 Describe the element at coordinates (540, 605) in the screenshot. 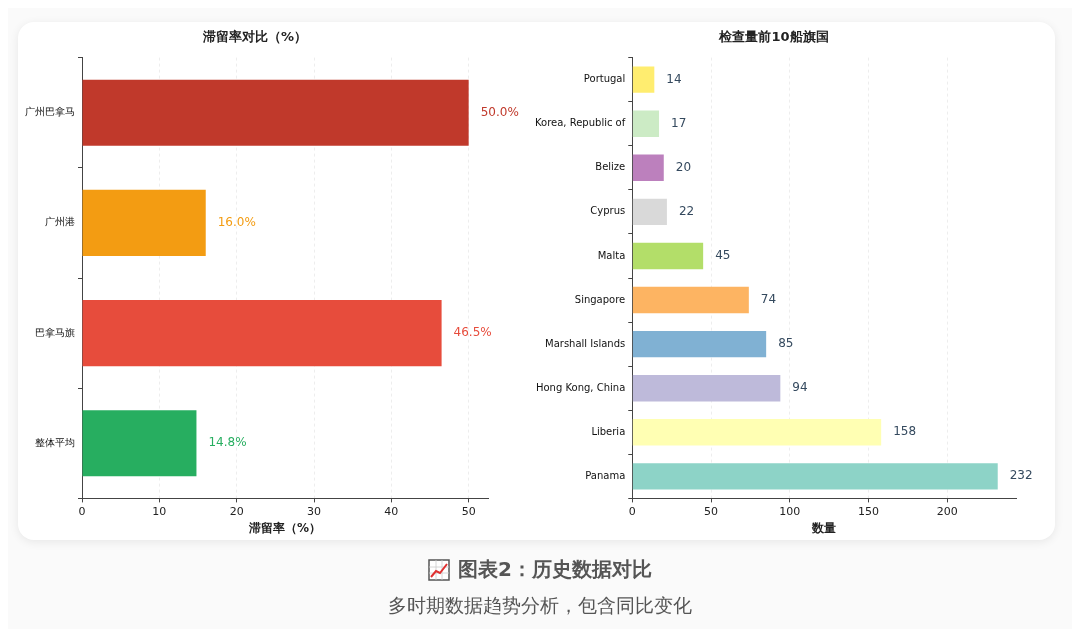

I see `text: 多时期数据趋势分析，包含同比变化` at that location.